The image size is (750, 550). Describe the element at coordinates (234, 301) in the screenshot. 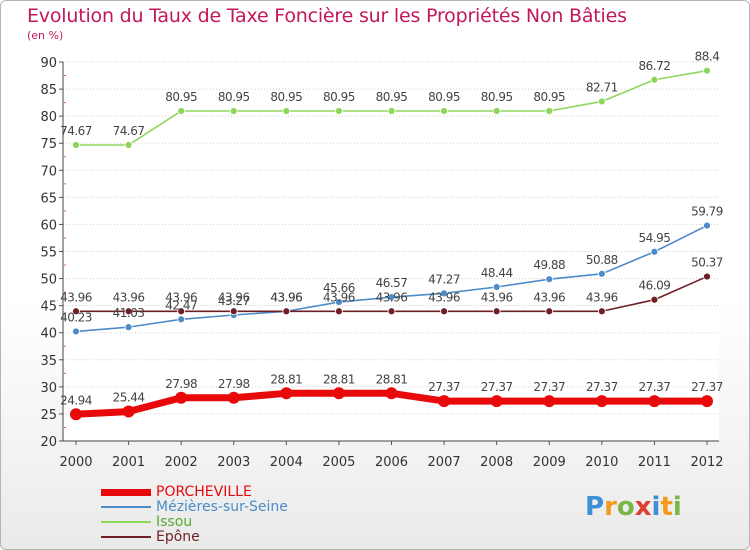

I see `data-label: 43.27` at that location.